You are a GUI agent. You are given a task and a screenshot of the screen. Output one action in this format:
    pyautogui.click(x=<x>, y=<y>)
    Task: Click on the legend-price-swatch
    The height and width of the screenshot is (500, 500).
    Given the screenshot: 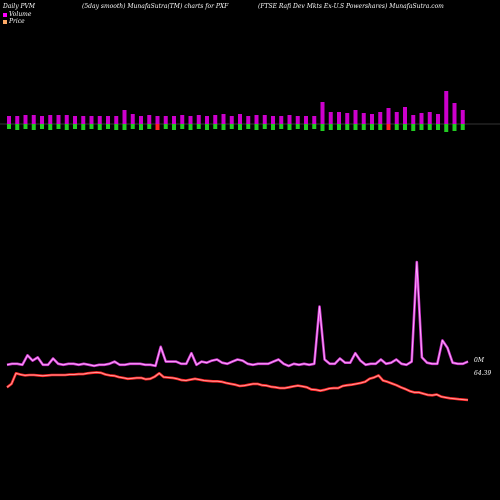 What is the action you would take?
    pyautogui.click(x=5, y=21)
    